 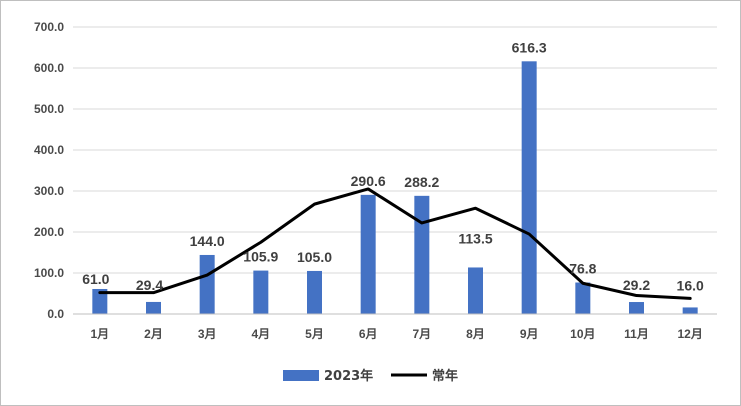 What do you see at coordinates (49, 150) in the screenshot?
I see `y-tick-label: 400.0` at bounding box center [49, 150].